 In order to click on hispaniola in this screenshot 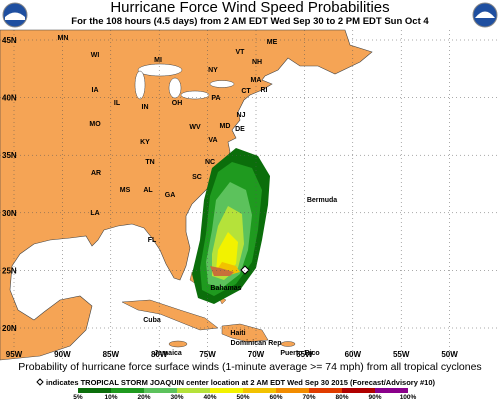, I will do `click(245, 333)`.